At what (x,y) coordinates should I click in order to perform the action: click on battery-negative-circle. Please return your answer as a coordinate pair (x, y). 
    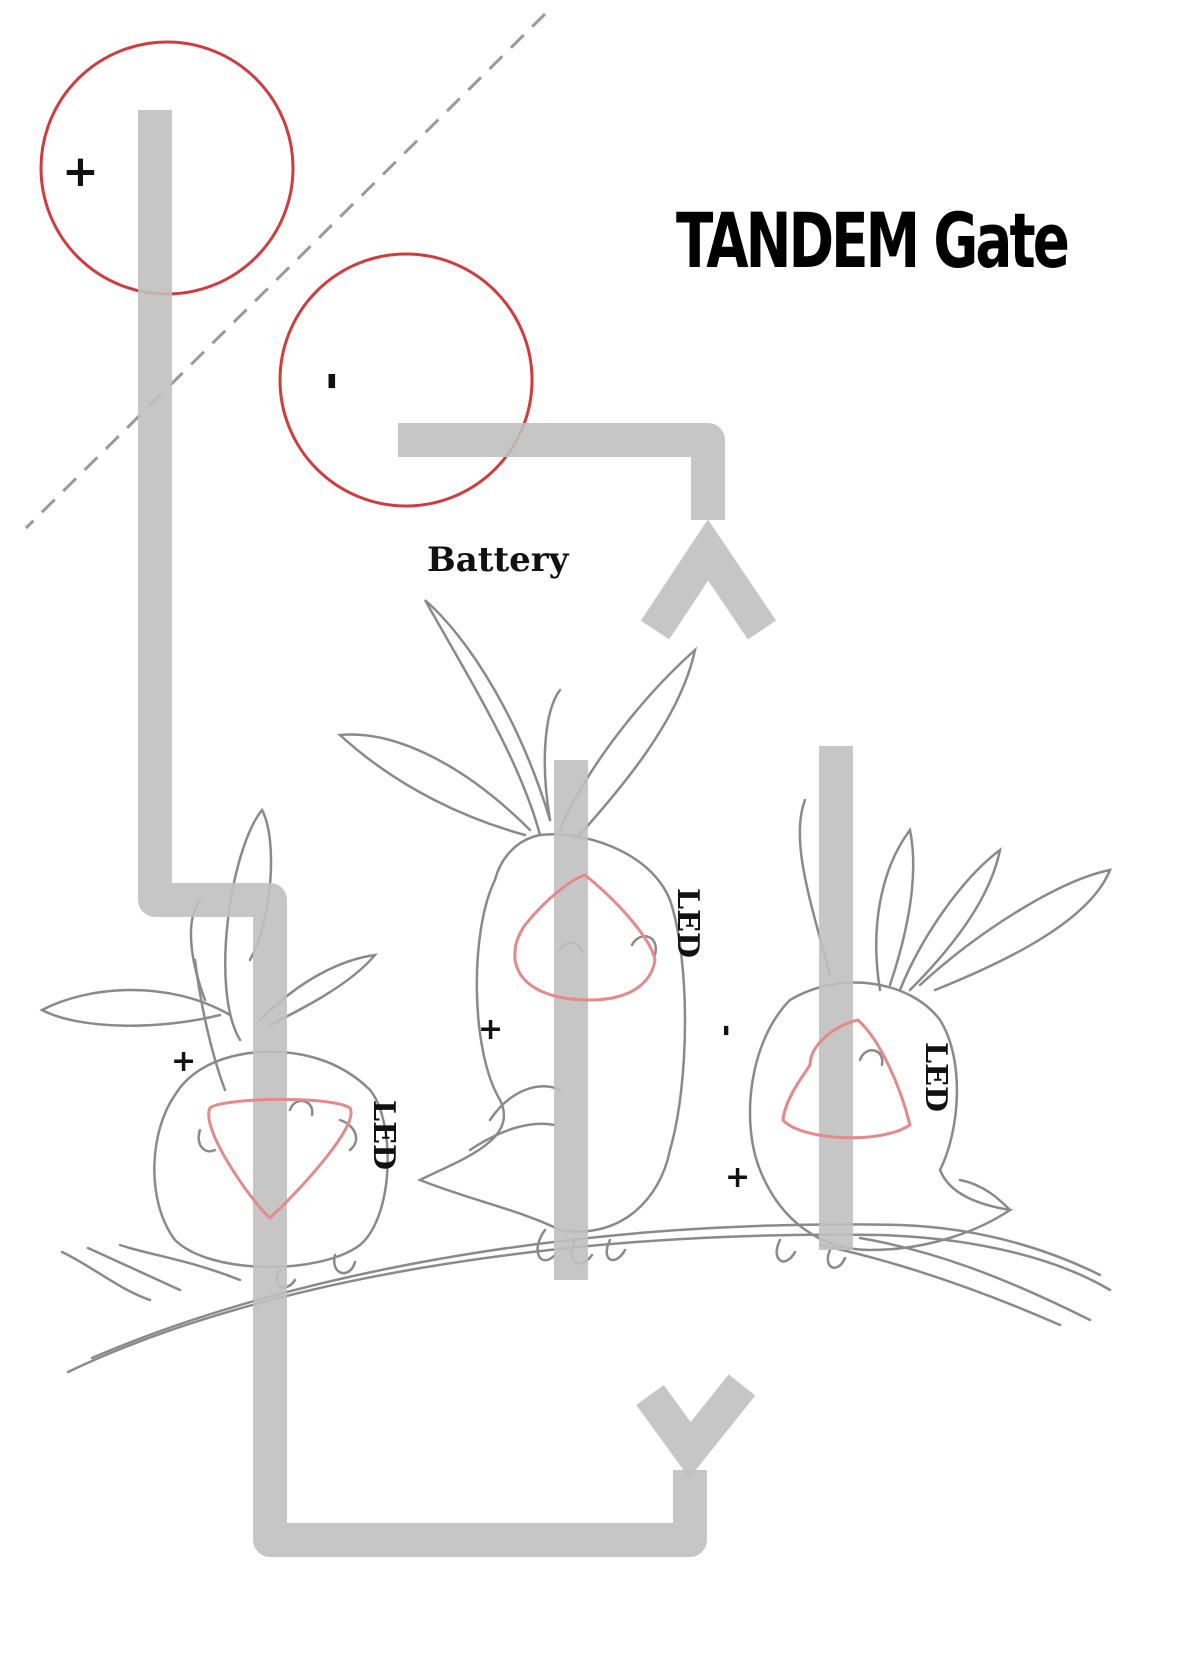
    Looking at the image, I should click on (406, 380).